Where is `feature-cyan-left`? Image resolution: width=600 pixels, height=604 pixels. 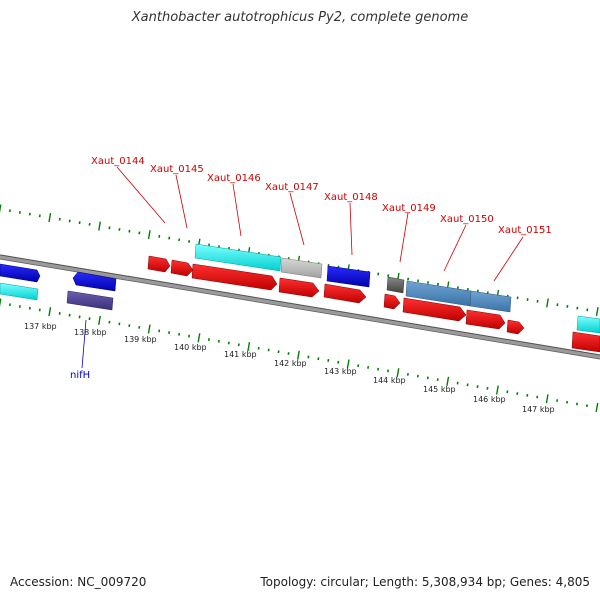
feature-cyan-left is located at coordinates (19, 291).